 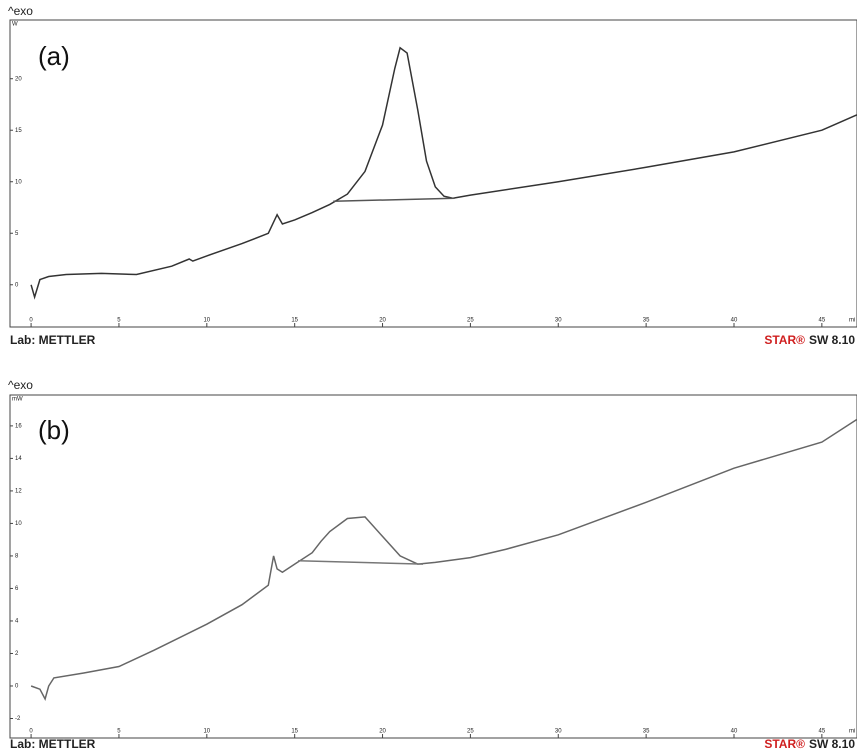 What do you see at coordinates (17, 589) in the screenshot?
I see `y-tick-label: 6` at bounding box center [17, 589].